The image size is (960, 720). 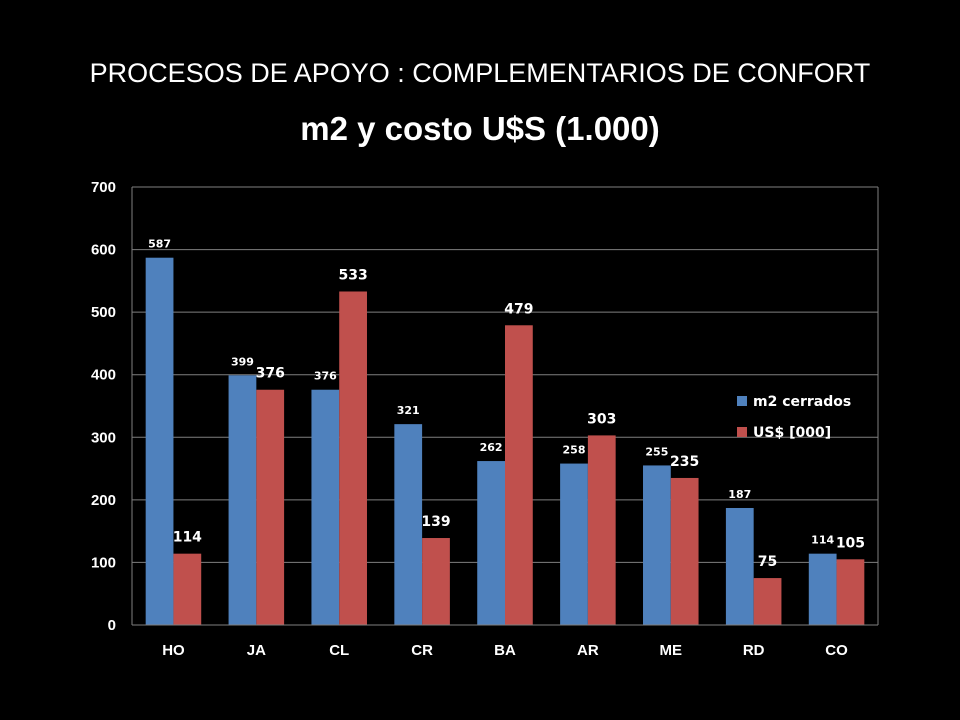 What do you see at coordinates (408, 410) in the screenshot?
I see `data-label: 321` at bounding box center [408, 410].